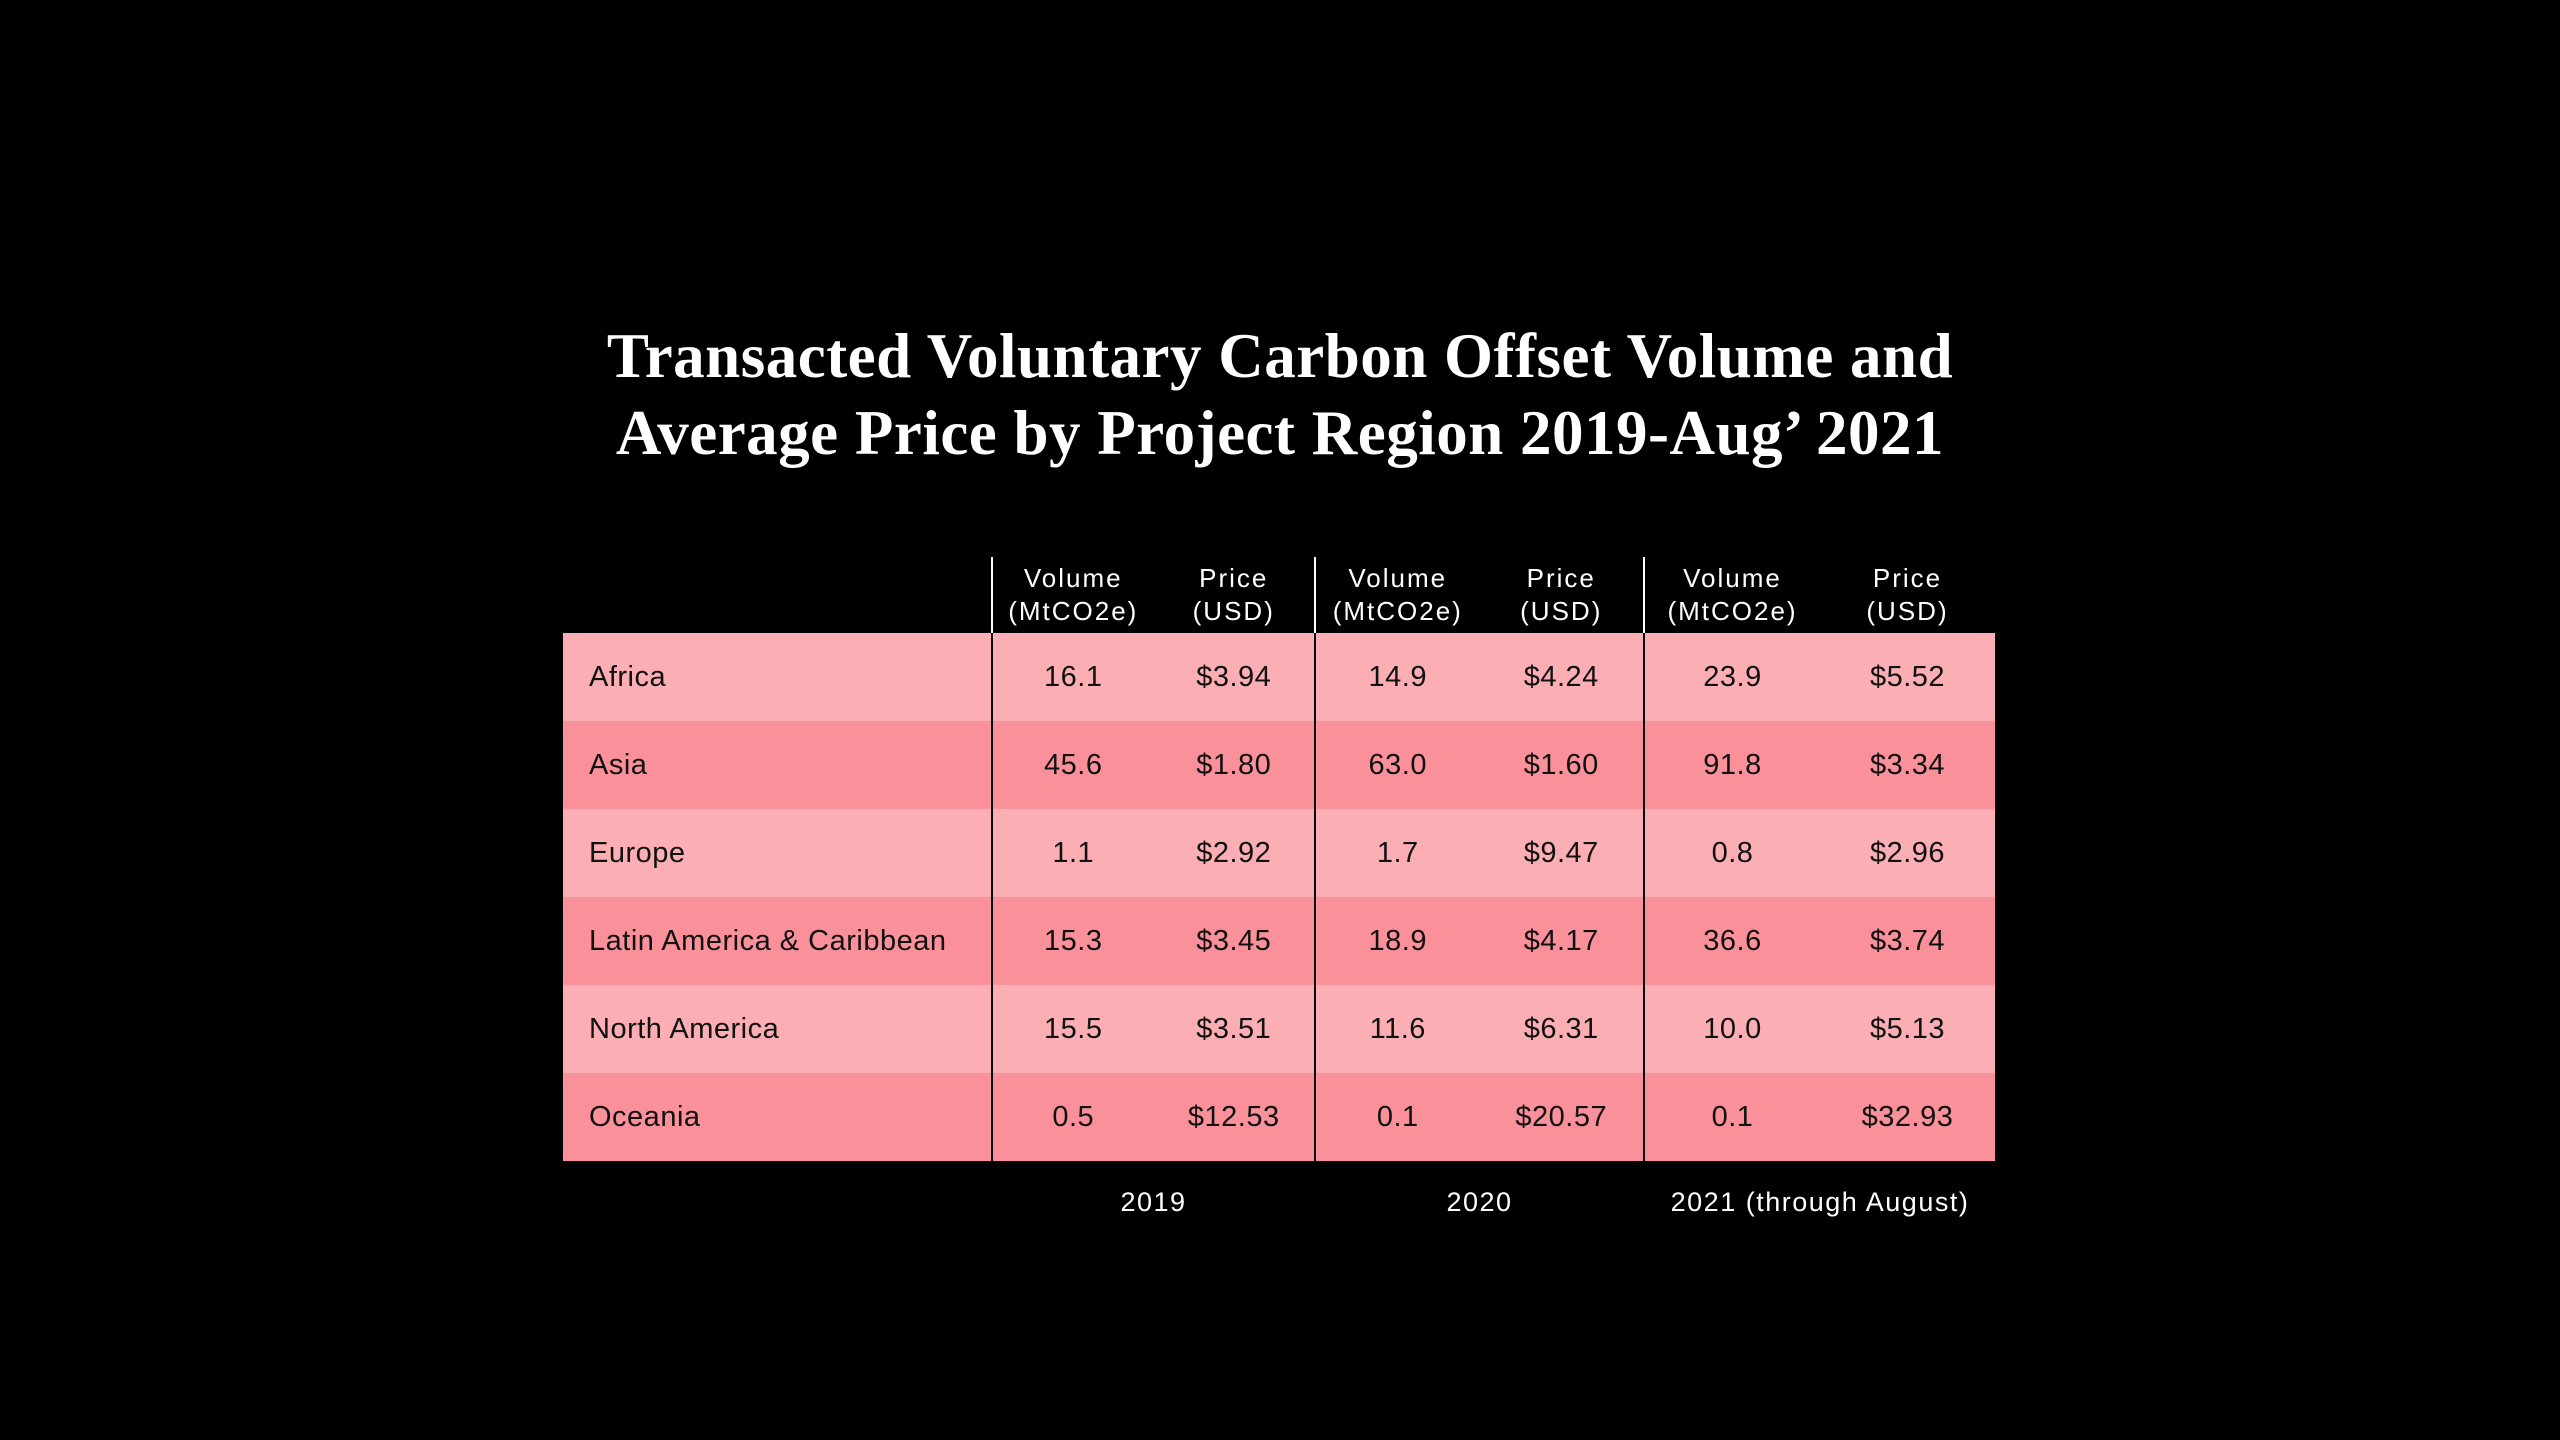  Describe the element at coordinates (1073, 676) in the screenshot. I see `volume-value: 16.1` at that location.